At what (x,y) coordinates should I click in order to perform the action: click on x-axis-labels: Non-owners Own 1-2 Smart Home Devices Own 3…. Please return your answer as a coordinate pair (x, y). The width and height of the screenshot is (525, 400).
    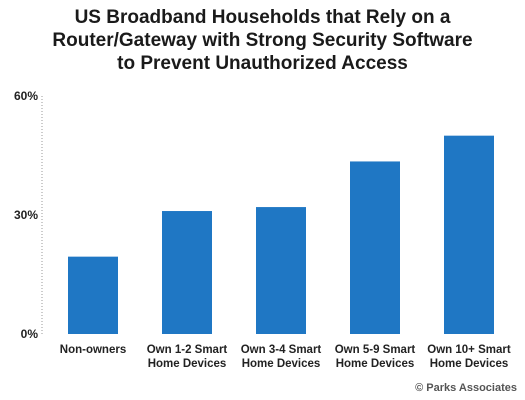
    Looking at the image, I should click on (285, 357).